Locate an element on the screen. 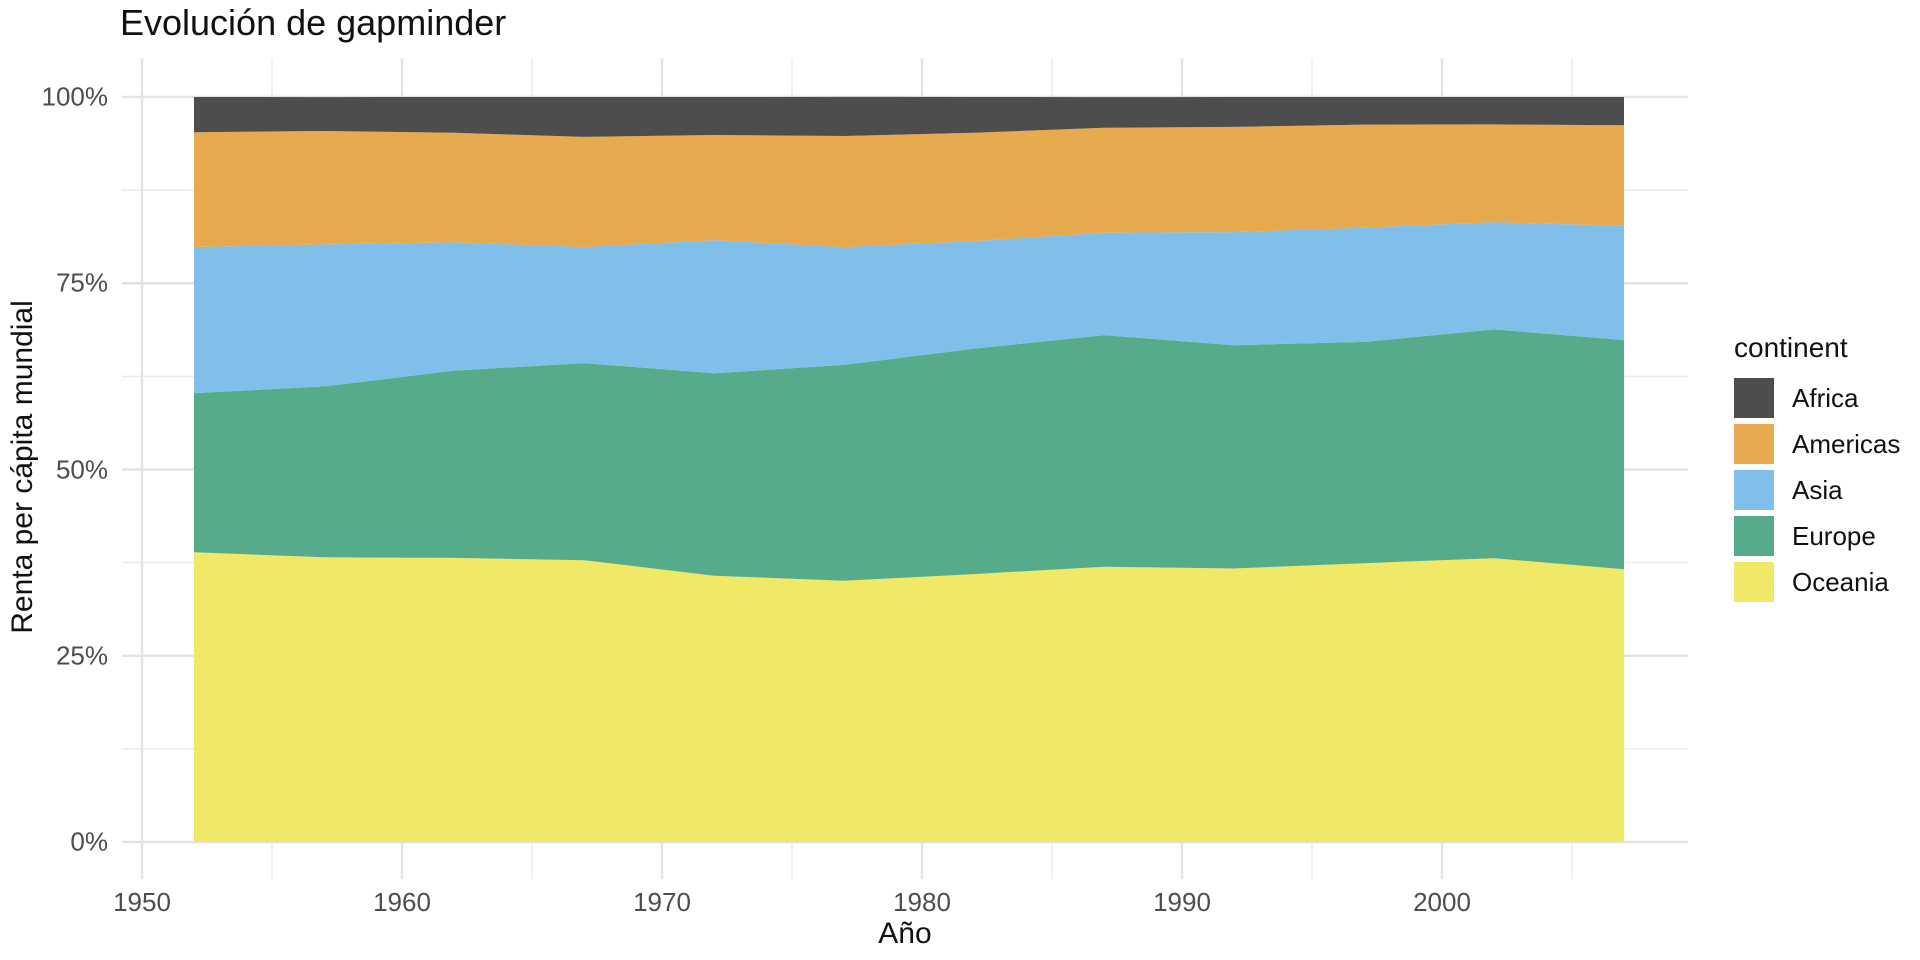 This screenshot has height=960, width=1920. legend-swatch-africa is located at coordinates (1754, 398).